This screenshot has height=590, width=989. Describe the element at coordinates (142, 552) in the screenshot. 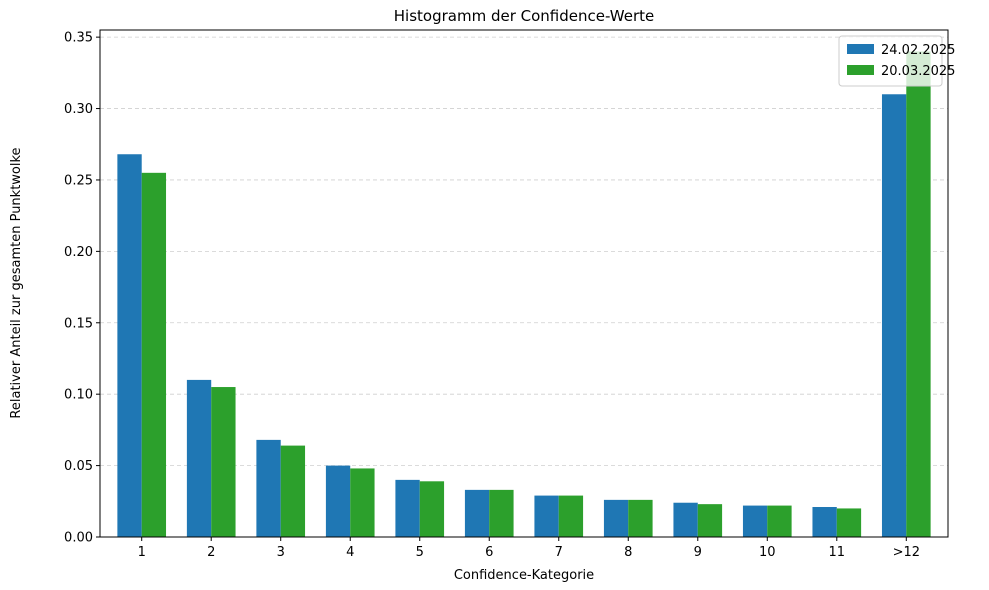

I see `x-tick-label: 1` at that location.